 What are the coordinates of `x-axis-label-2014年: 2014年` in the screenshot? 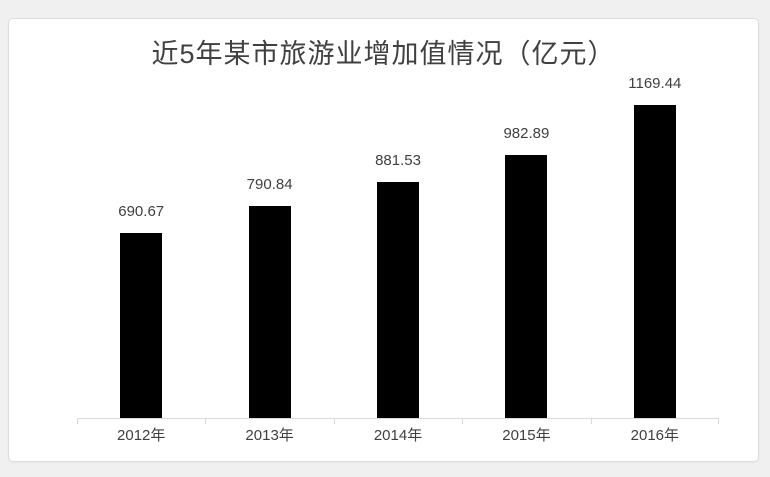 It's located at (398, 435).